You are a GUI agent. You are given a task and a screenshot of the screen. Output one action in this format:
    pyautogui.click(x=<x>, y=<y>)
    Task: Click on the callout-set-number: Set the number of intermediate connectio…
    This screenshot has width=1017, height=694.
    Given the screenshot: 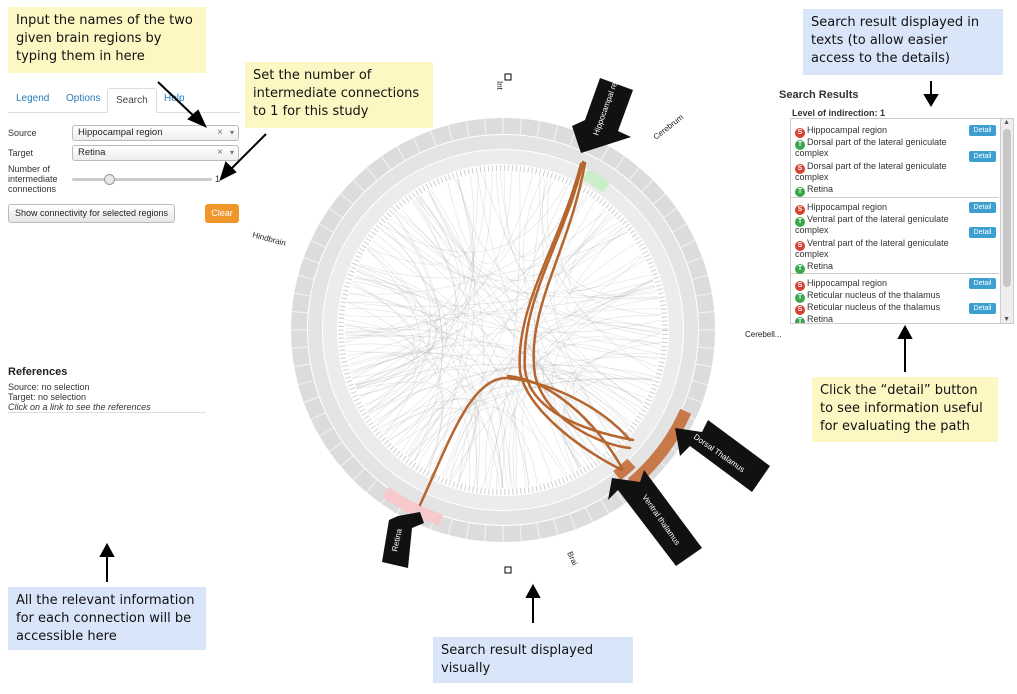 What is the action you would take?
    pyautogui.click(x=339, y=95)
    